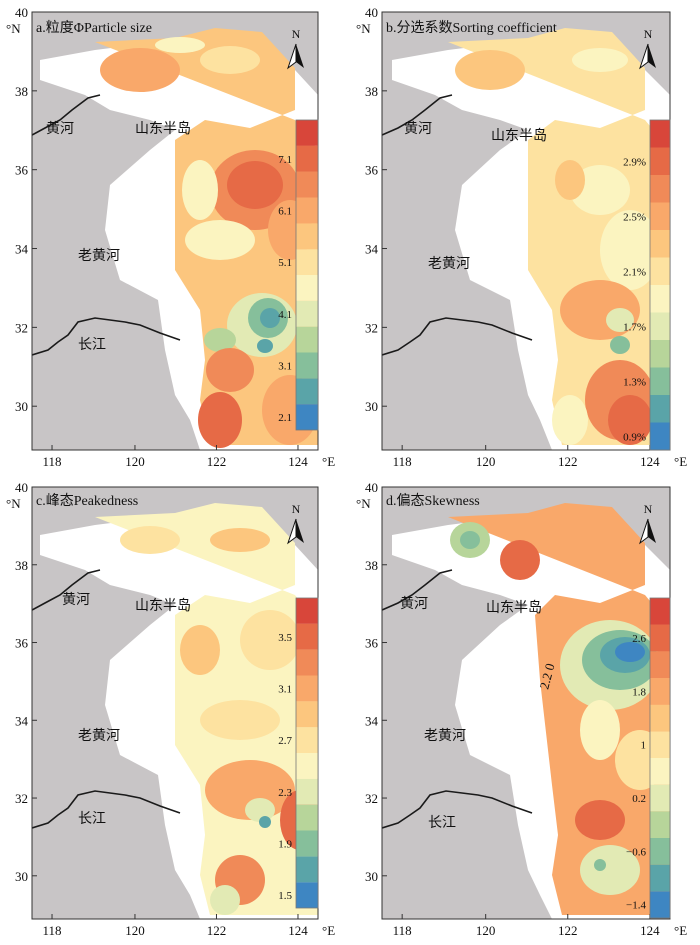 The image size is (700, 945). What do you see at coordinates (636, 852) in the screenshot?
I see `legend-label: −0.6` at bounding box center [636, 852].